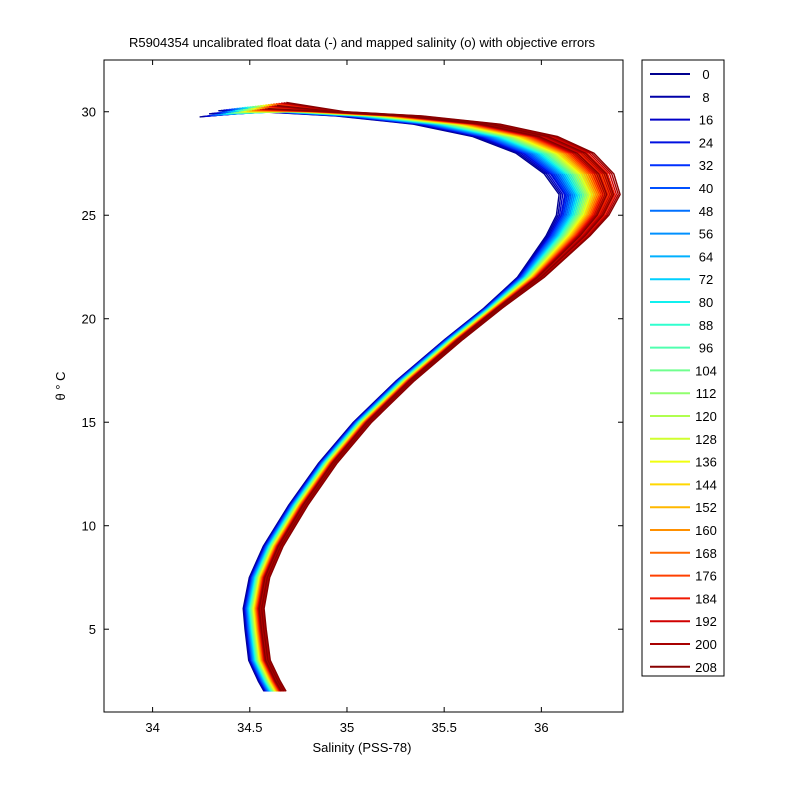 This screenshot has height=800, width=800. I want to click on legend-label-200: 200, so click(706, 644).